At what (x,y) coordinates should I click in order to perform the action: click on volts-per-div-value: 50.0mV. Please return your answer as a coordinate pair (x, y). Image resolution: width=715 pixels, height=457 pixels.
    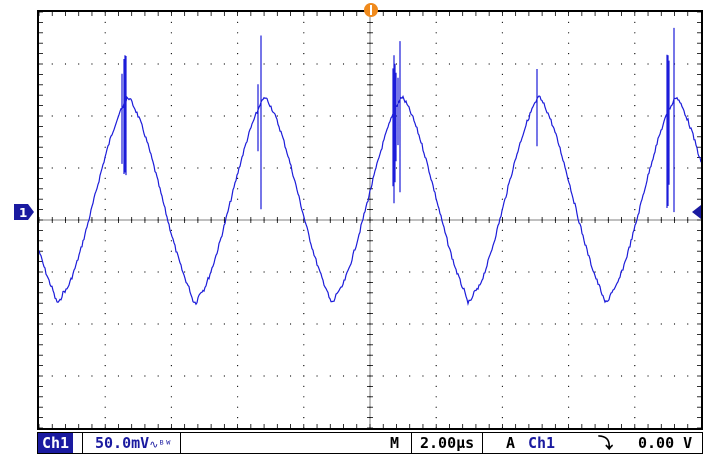
    Looking at the image, I should click on (122, 443).